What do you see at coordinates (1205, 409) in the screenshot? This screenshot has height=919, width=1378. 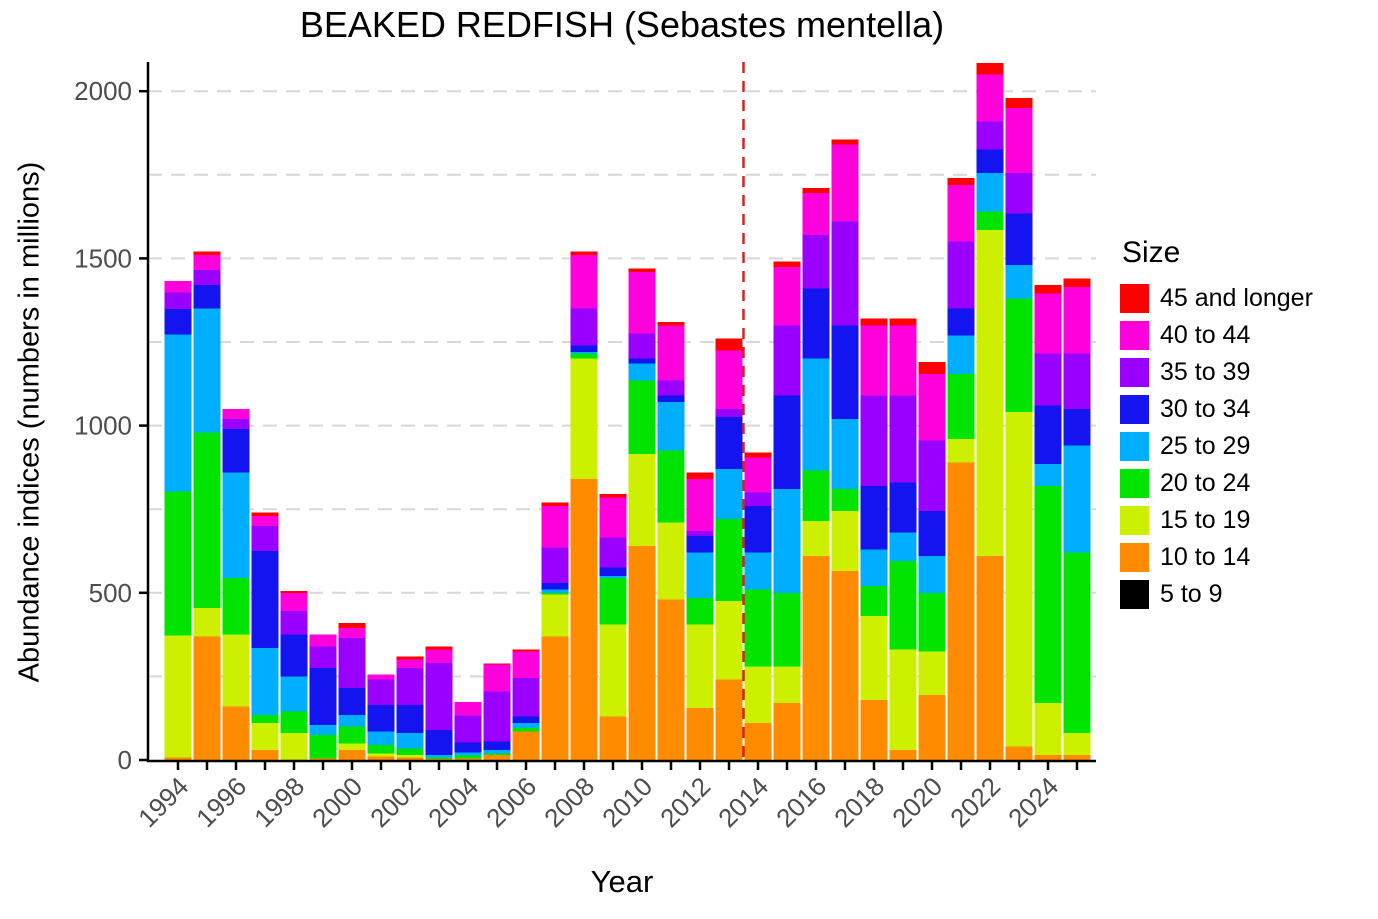 I see `legend-label: 30 to 34` at bounding box center [1205, 409].